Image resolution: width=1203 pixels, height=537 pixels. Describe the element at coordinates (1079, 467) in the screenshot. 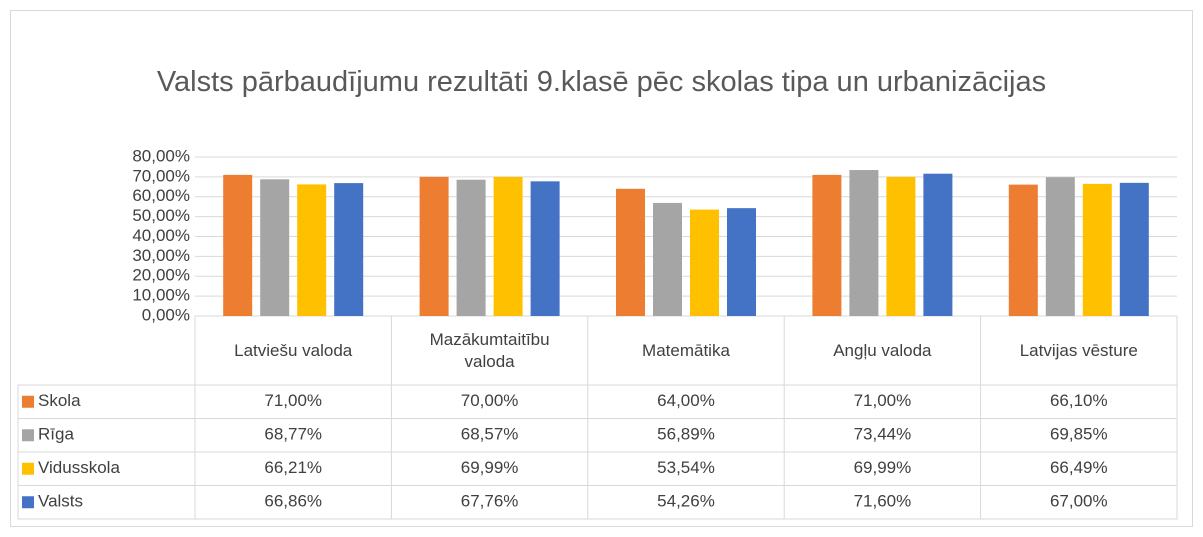

I see `table-value: 66,49%` at that location.